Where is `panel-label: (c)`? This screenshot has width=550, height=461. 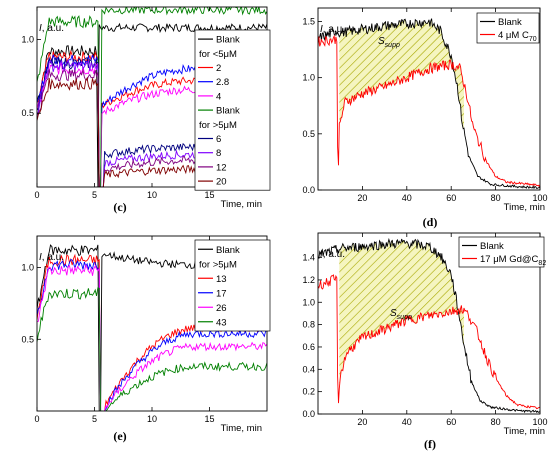
panel-label: (c) is located at coordinates (119, 207).